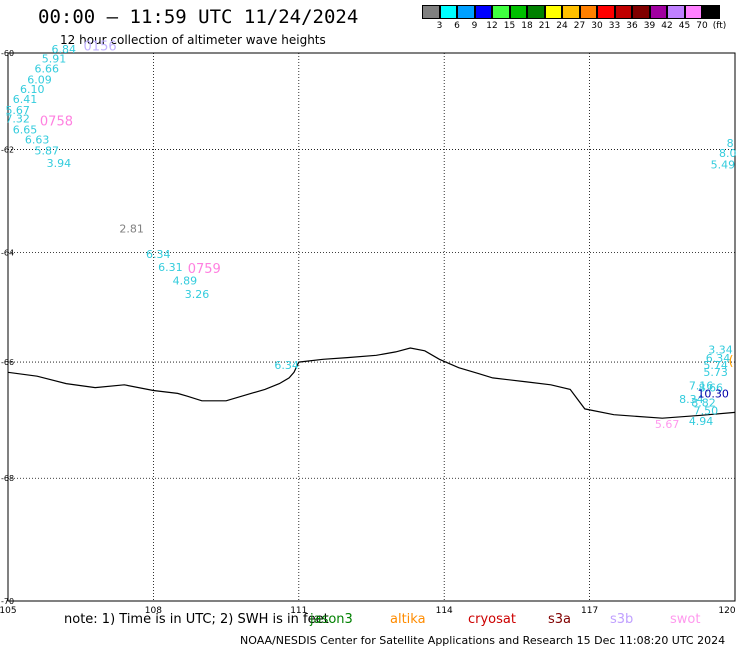 The image size is (740, 650). What do you see at coordinates (544, 26) in the screenshot?
I see `legend-value: 21` at bounding box center [544, 26].